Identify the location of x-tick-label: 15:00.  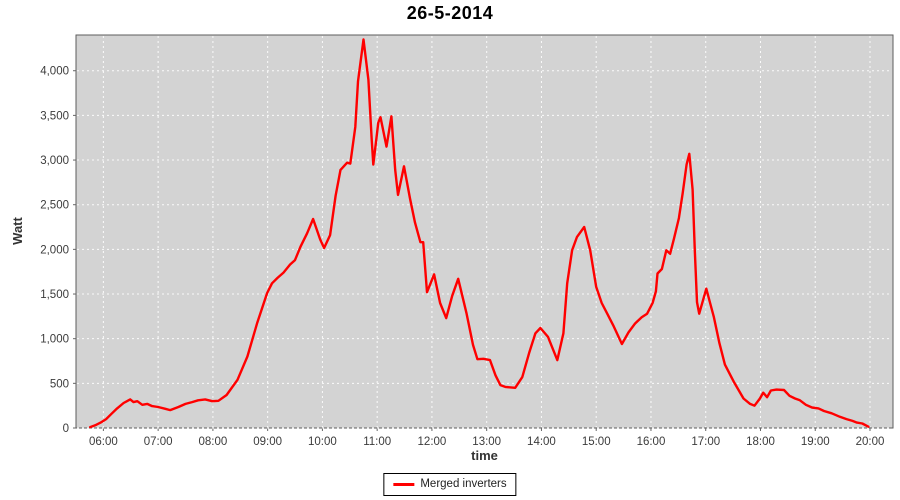
(596, 442).